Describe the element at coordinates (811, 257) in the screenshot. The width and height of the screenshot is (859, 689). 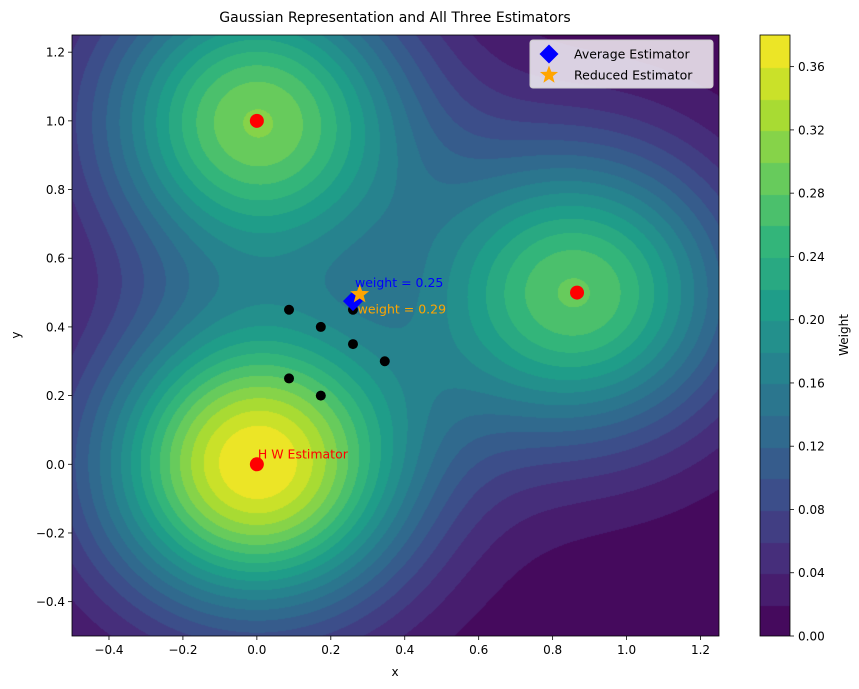
I see `colorbar-tick-label: 0.24` at that location.